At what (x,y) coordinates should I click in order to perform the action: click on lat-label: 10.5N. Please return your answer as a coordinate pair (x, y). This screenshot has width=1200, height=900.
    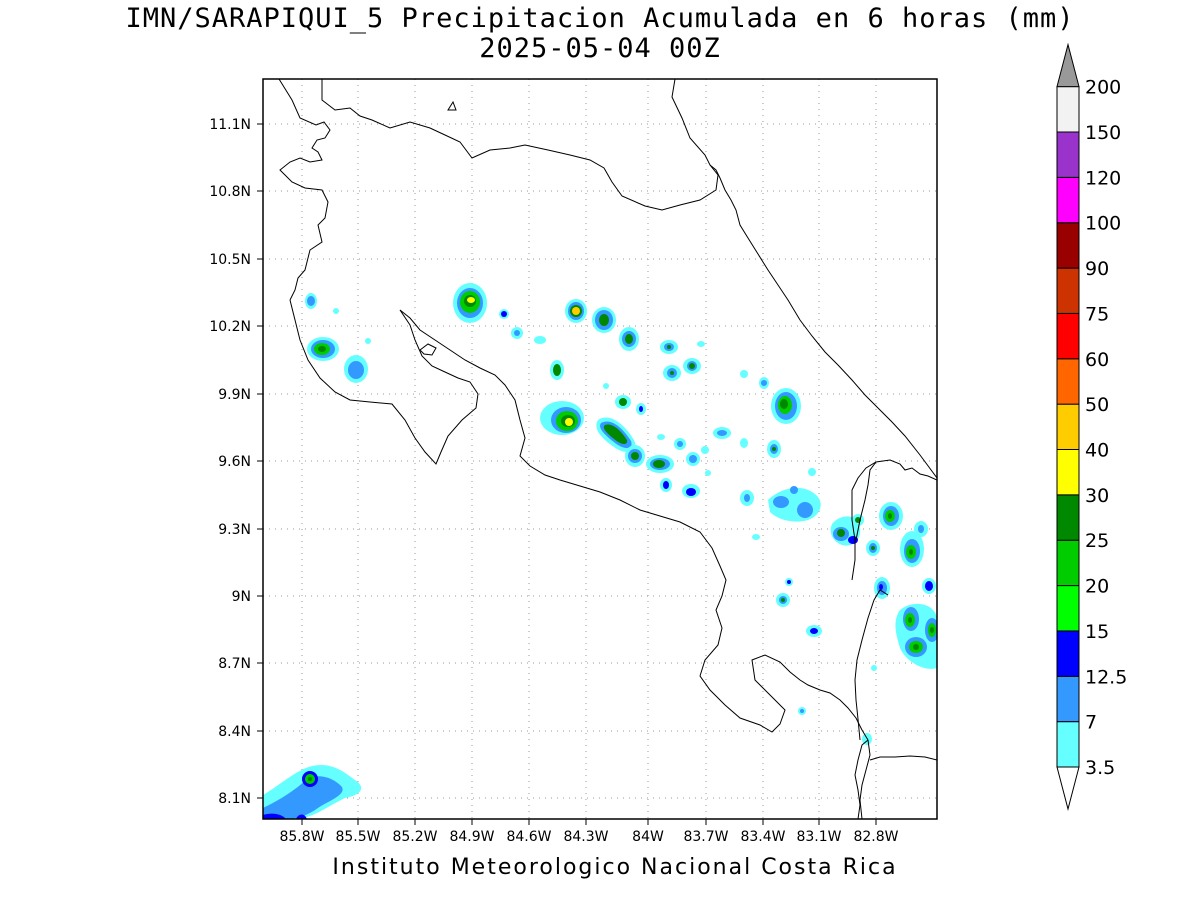
    Looking at the image, I should click on (230, 260).